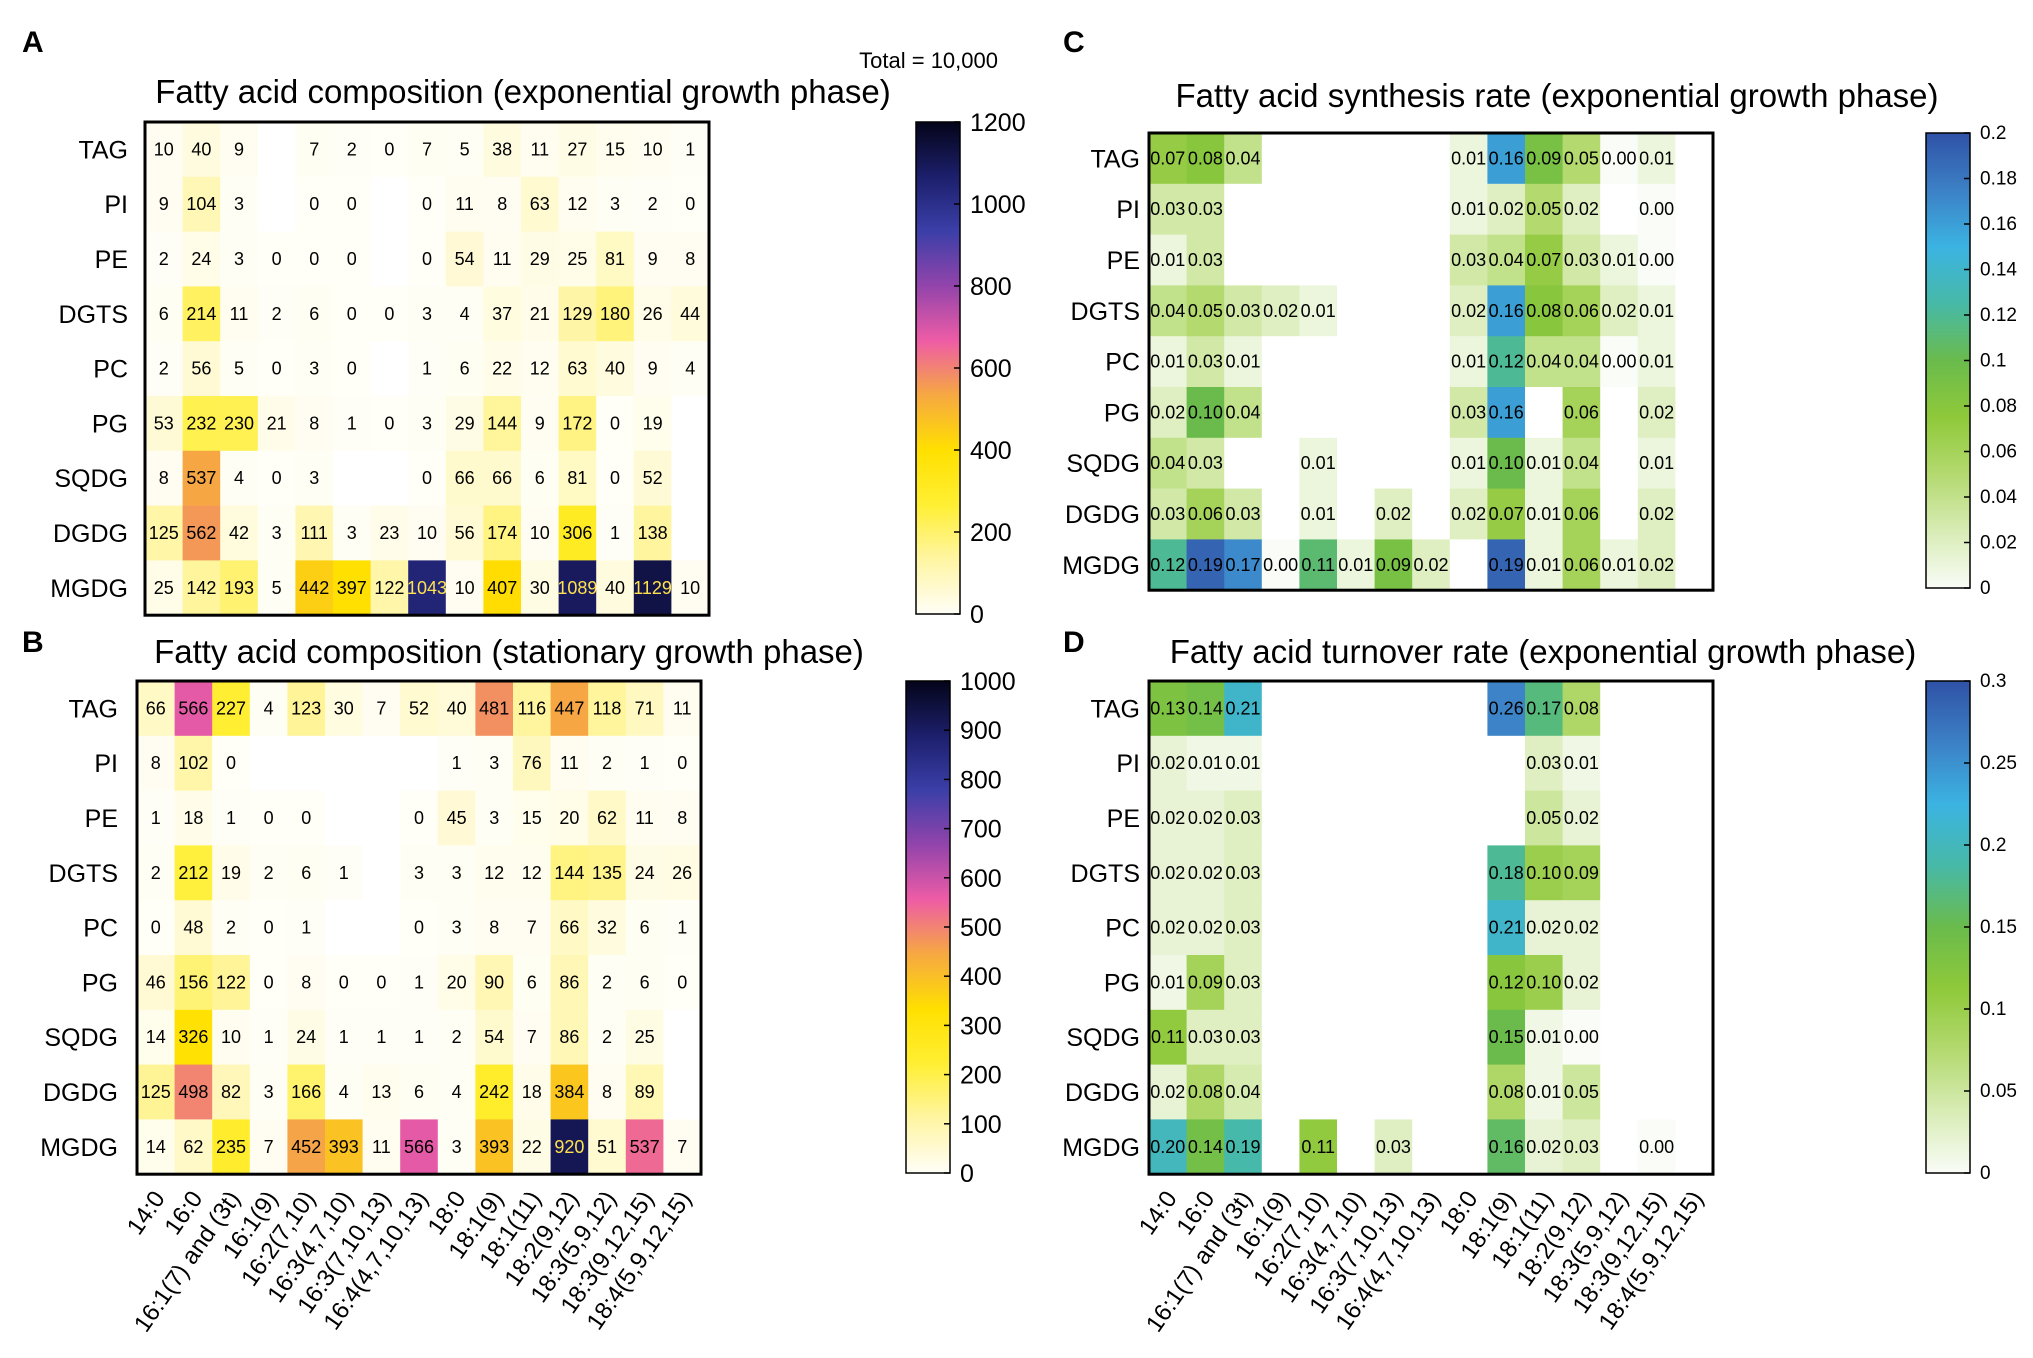 This screenshot has width=2033, height=1358. Describe the element at coordinates (1122, 983) in the screenshot. I see `row-label: PG` at that location.